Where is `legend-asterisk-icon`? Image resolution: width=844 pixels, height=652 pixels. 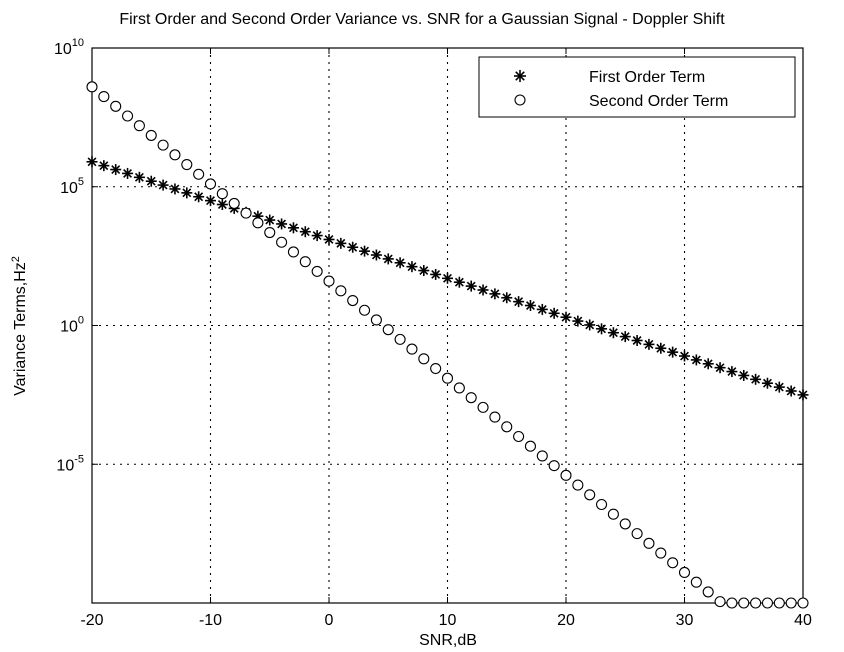 legend-asterisk-icon is located at coordinates (520, 76).